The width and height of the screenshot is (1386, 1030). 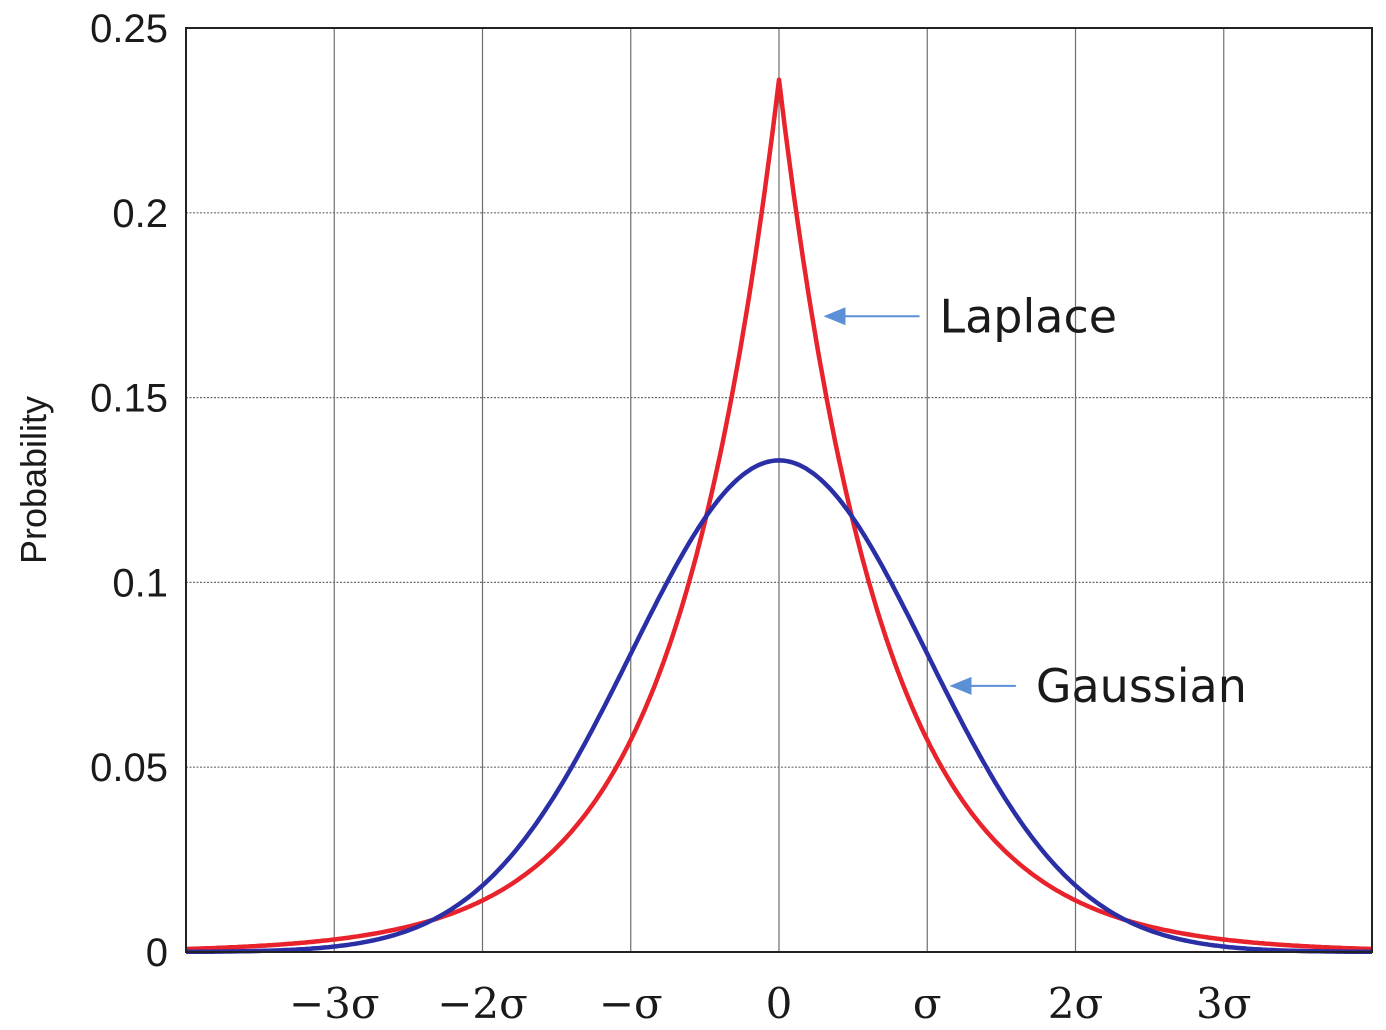 What do you see at coordinates (927, 1003) in the screenshot?
I see `x-tick-label: σ` at bounding box center [927, 1003].